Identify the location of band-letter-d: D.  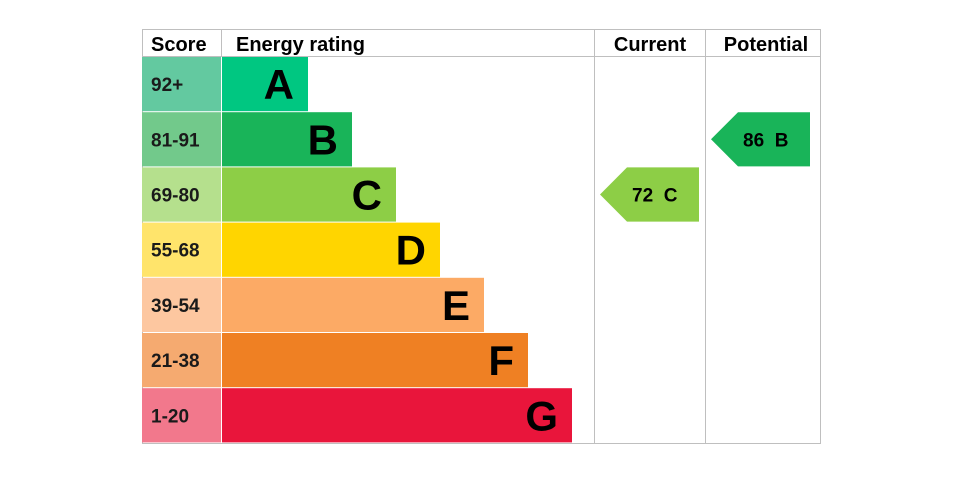
(411, 250).